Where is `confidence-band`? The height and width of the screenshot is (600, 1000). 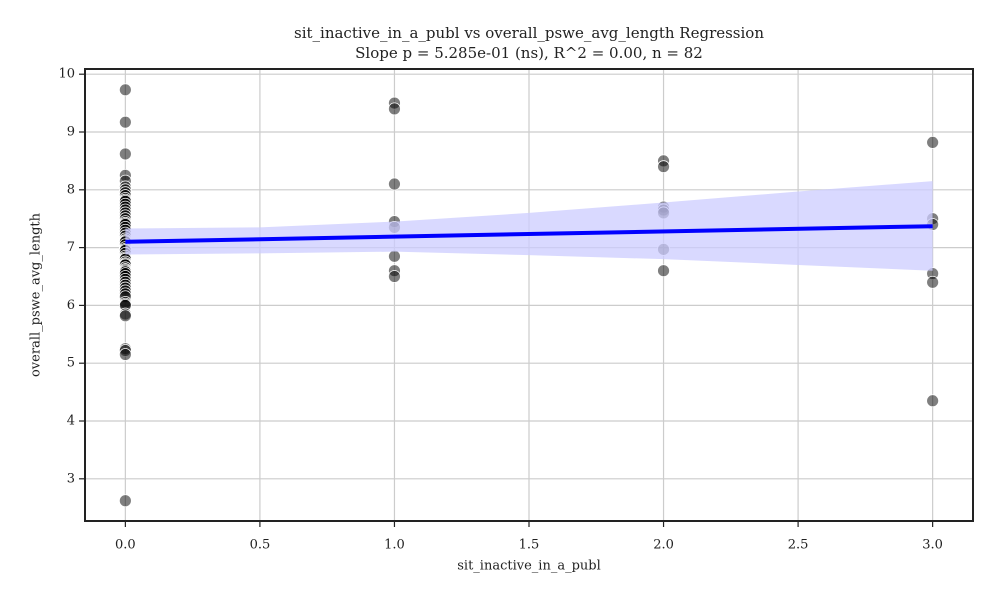 confidence-band is located at coordinates (529, 226).